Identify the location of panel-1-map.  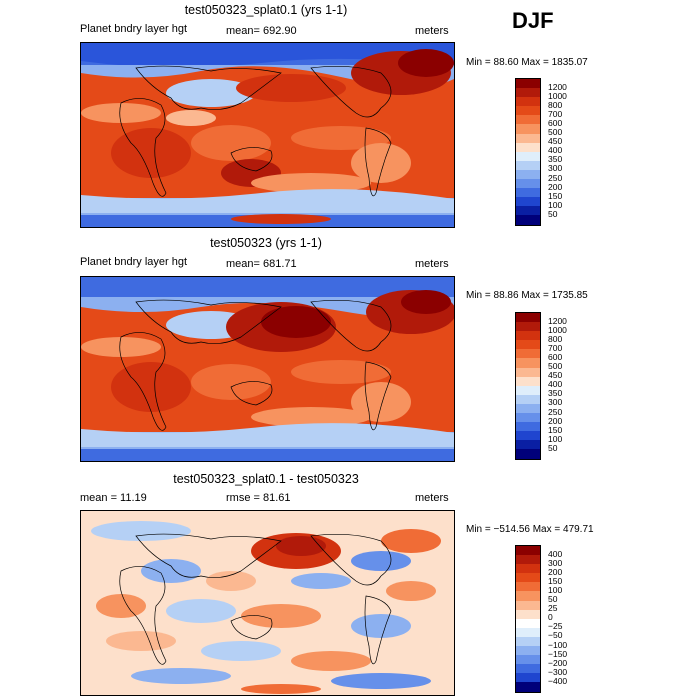
(267, 135).